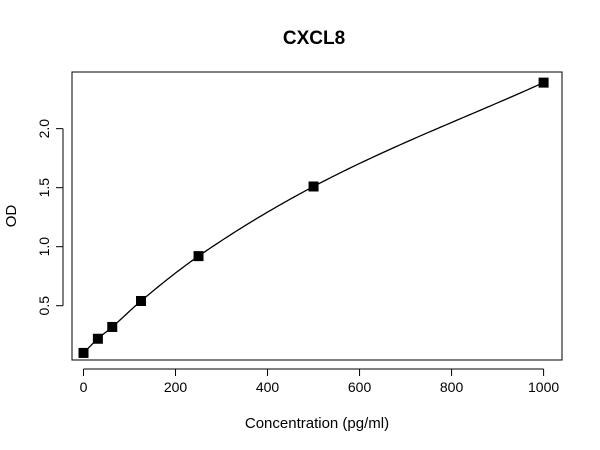 This screenshot has height=450, width=600. Describe the element at coordinates (44, 129) in the screenshot. I see `y-tick-label: 2.0` at that location.